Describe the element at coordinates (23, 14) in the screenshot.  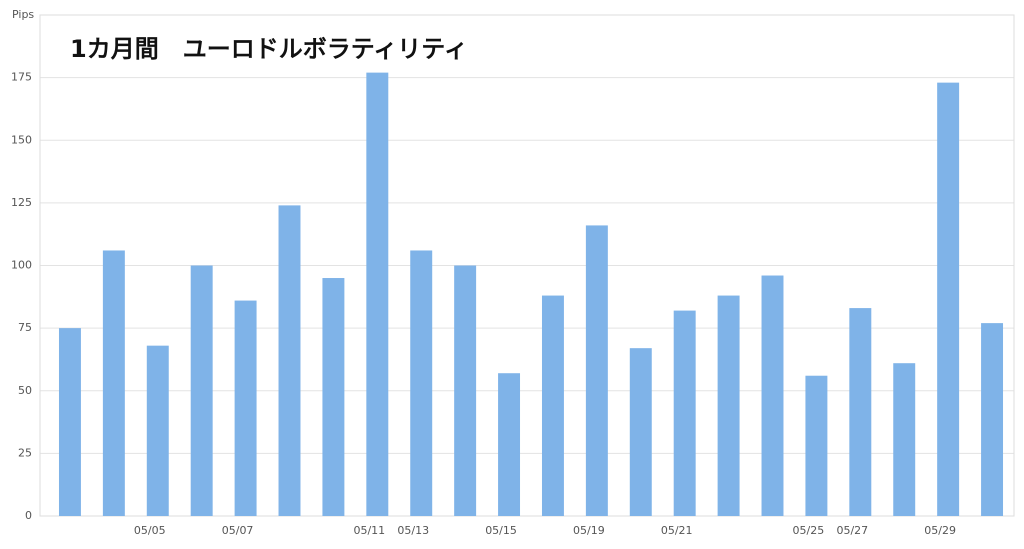
I see `y-axis-label: Pips` at that location.